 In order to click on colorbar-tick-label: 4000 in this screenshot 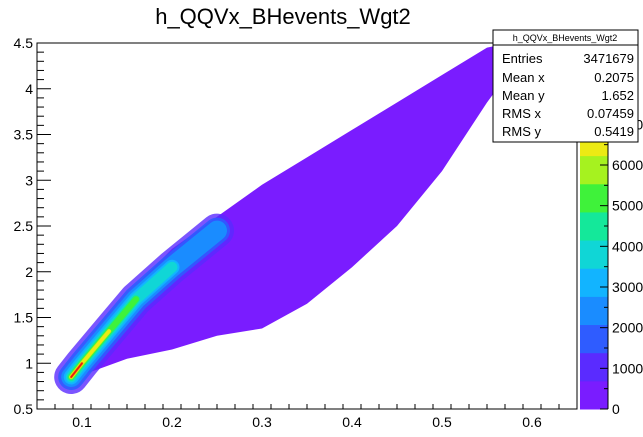, I will do `click(627, 246)`.